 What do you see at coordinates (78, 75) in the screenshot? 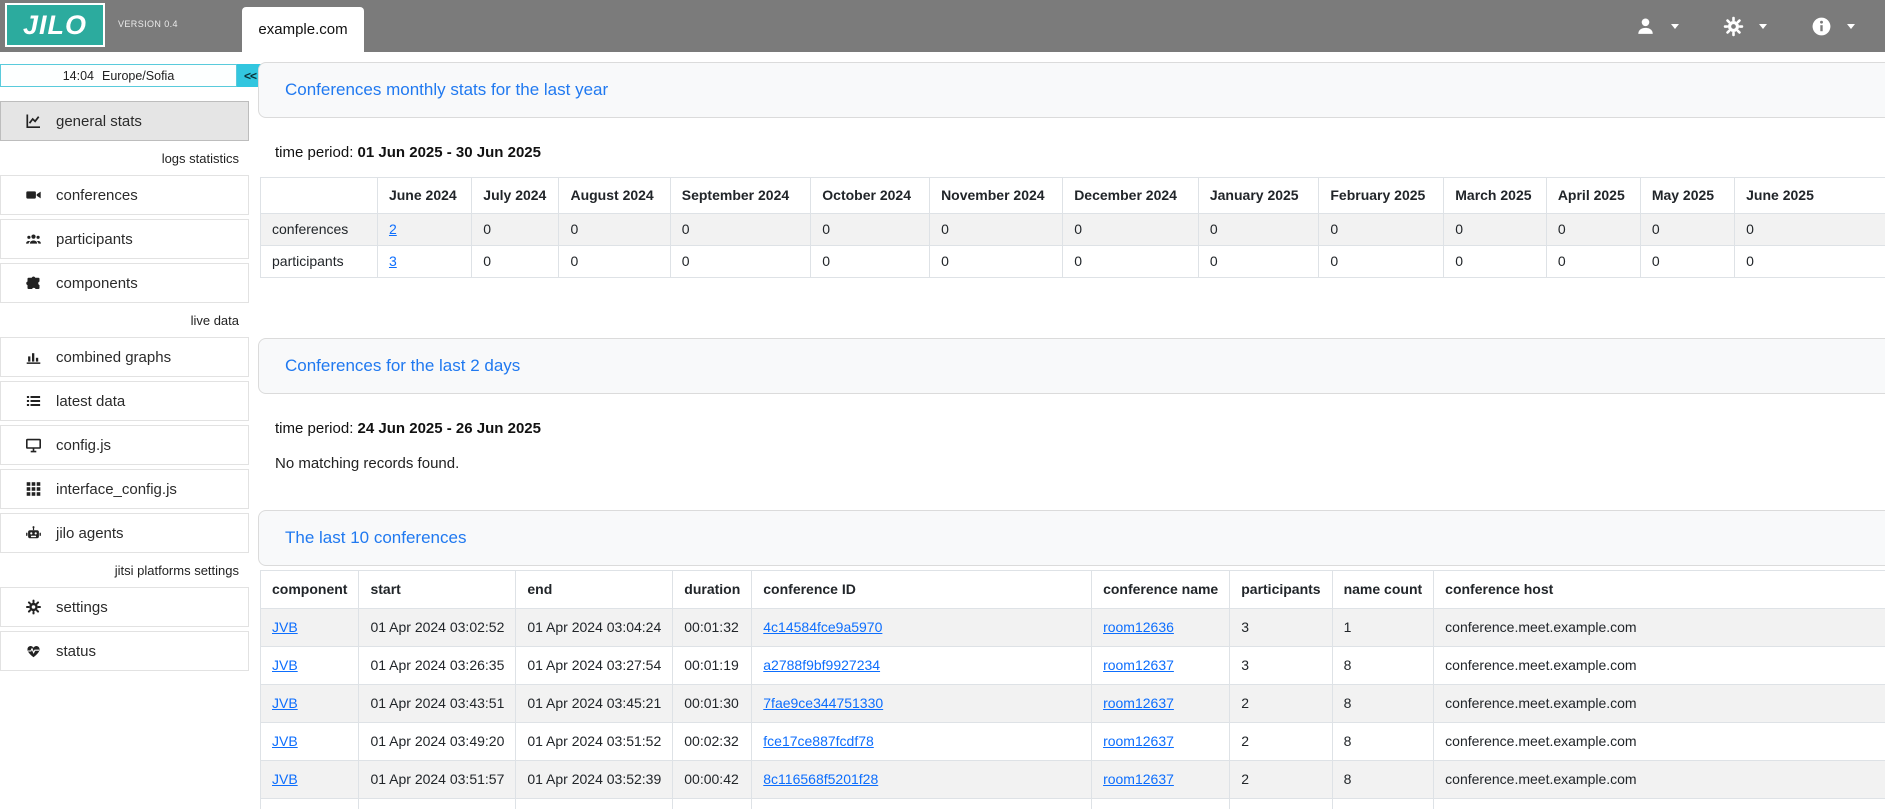
I see `clock-time: 14:04` at bounding box center [78, 75].